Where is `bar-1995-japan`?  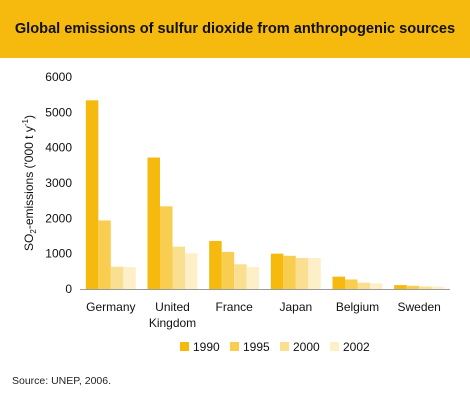
bar-1995-japan is located at coordinates (289, 272).